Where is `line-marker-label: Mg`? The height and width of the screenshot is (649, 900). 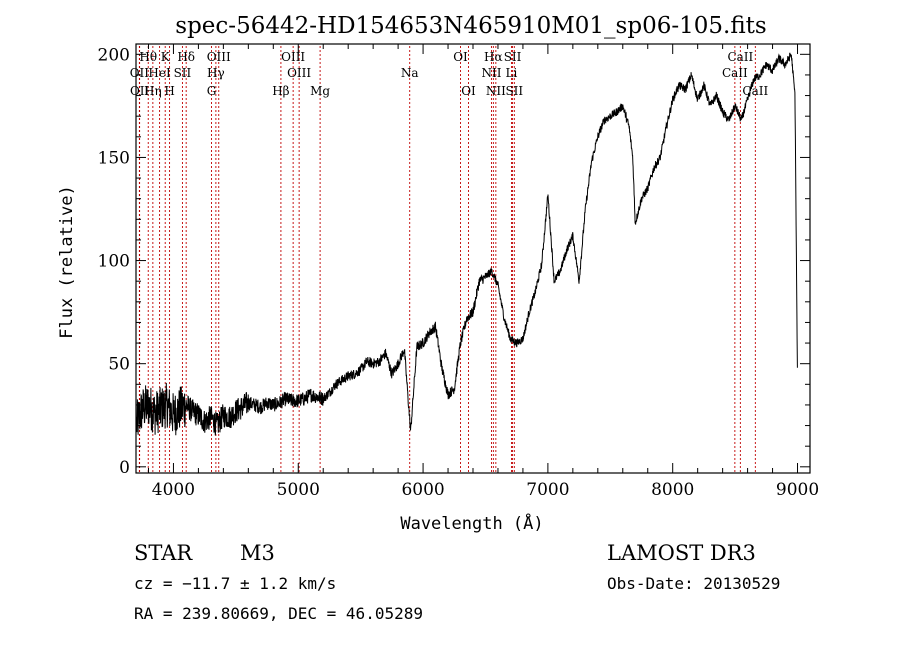 line-marker-label: Mg is located at coordinates (320, 91).